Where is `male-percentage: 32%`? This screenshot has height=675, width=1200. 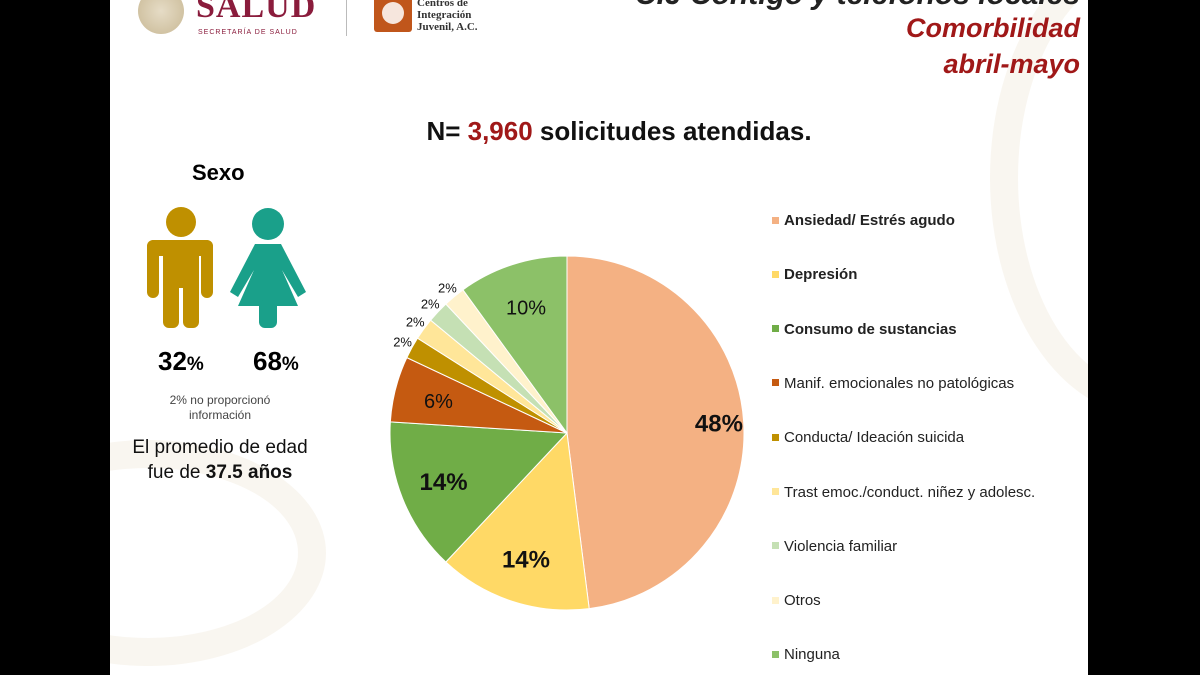 male-percentage: 32% is located at coordinates (181, 361).